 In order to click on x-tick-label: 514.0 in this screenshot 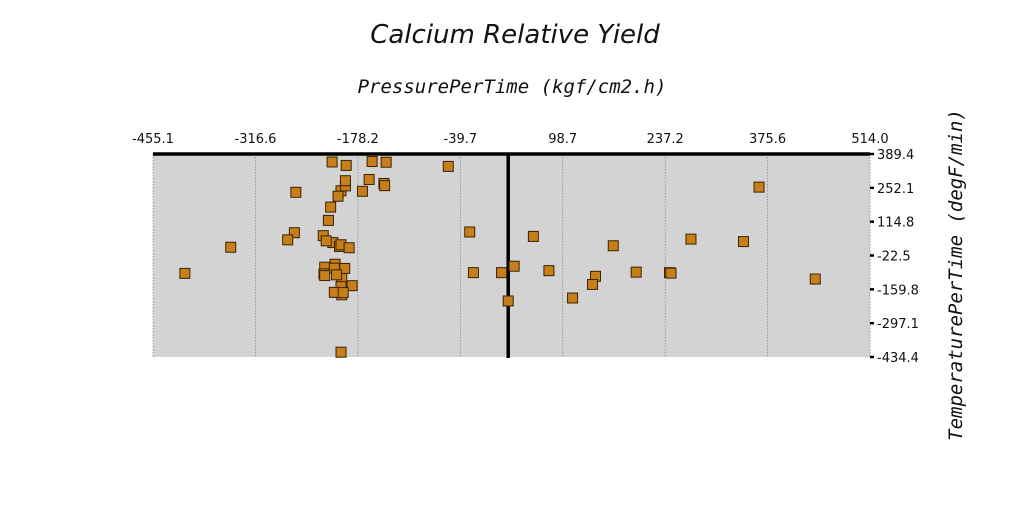, I will do `click(869, 139)`.